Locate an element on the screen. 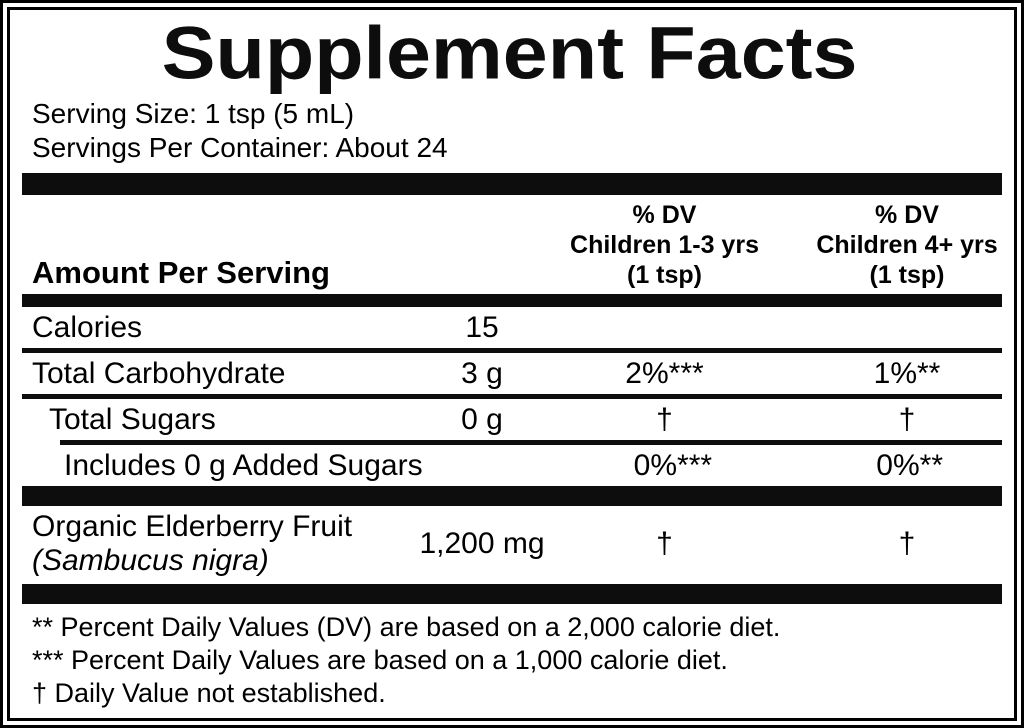 Image resolution: width=1024 pixels, height=728 pixels. nutrient-dv-children-4plus: † is located at coordinates (907, 419).